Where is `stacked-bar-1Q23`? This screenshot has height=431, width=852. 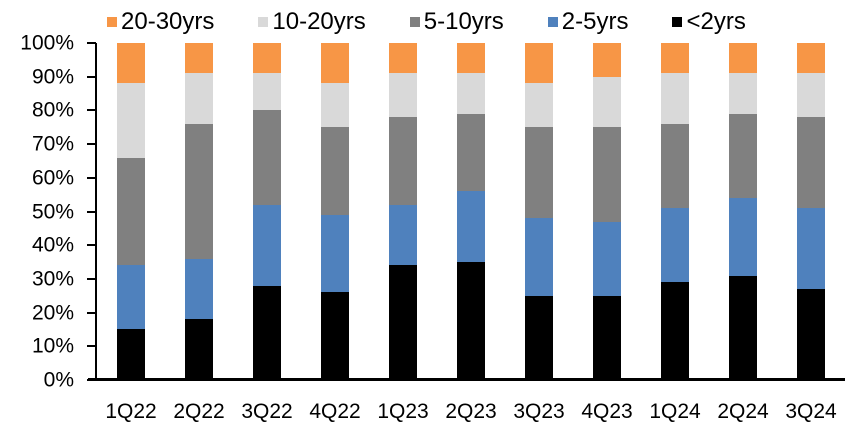 stacked-bar-1Q23 is located at coordinates (403, 211).